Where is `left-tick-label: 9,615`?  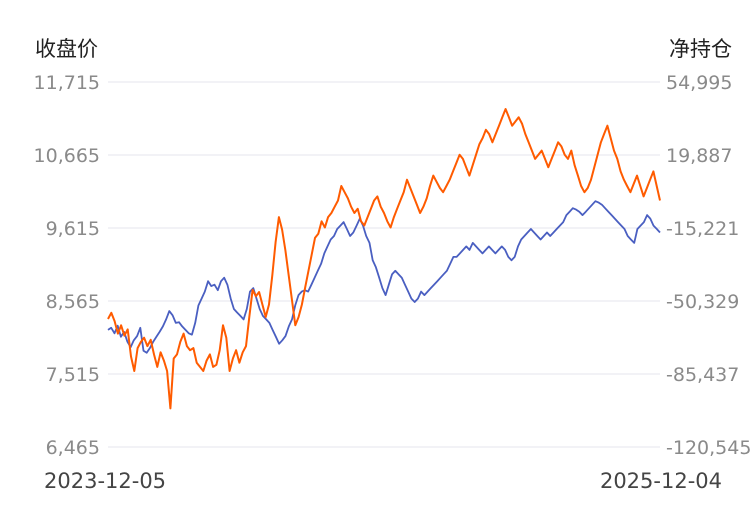 left-tick-label: 9,615 is located at coordinates (73, 229).